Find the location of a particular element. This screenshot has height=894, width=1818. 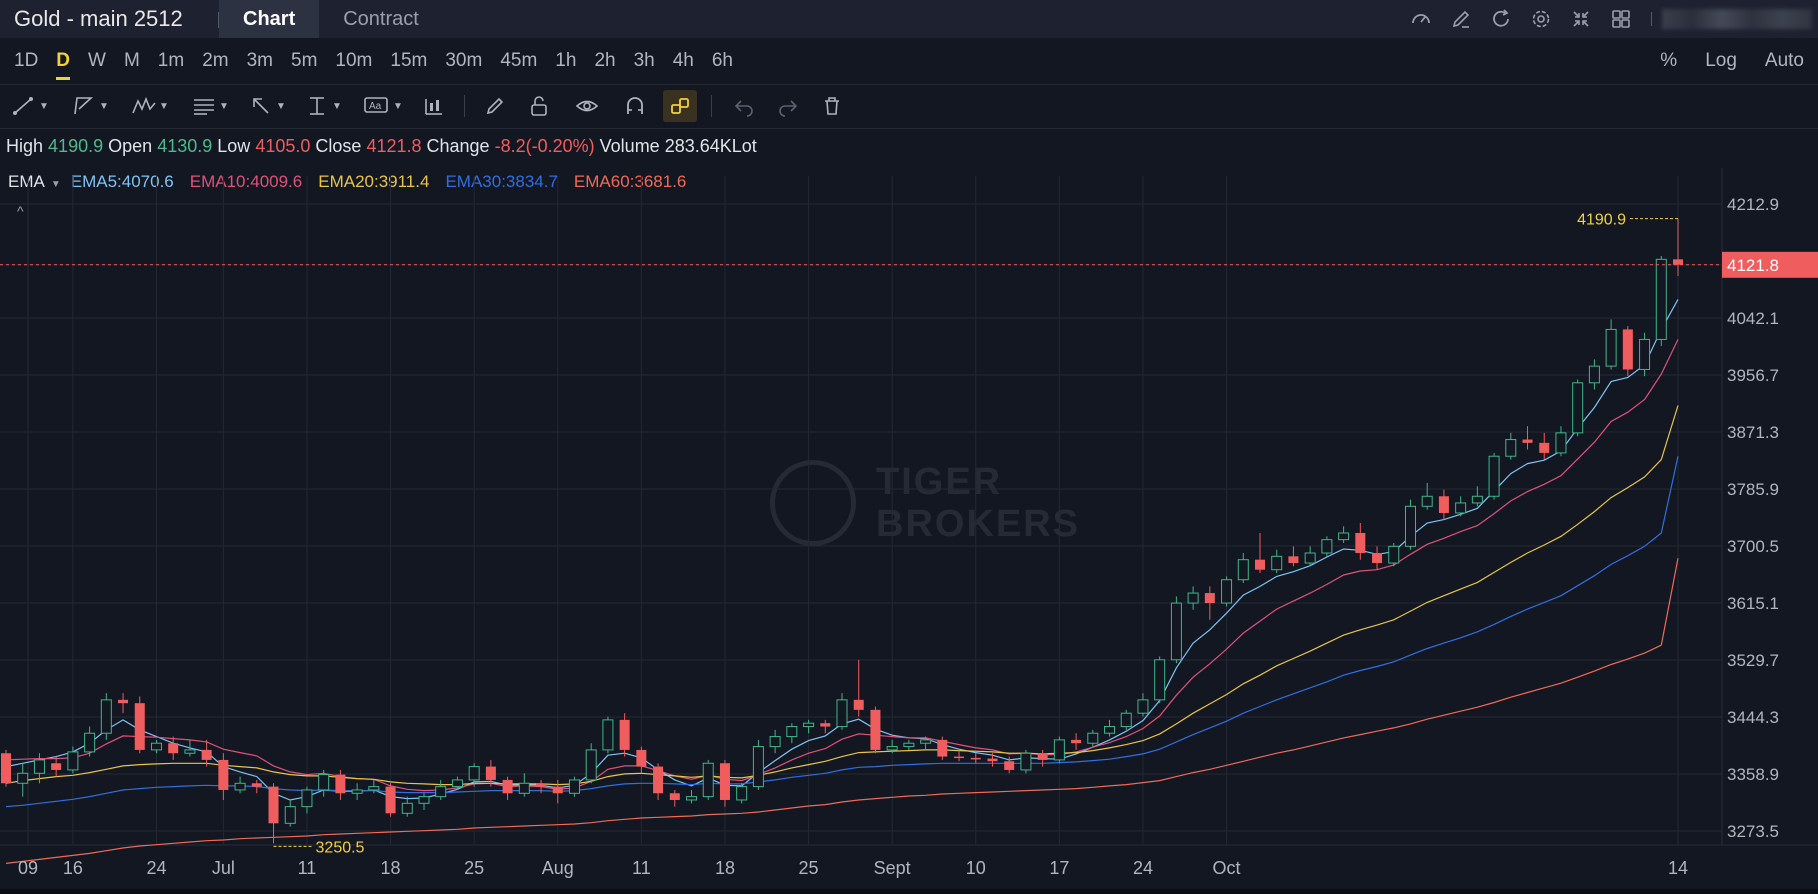

percent-scale-button: % is located at coordinates (1669, 60).